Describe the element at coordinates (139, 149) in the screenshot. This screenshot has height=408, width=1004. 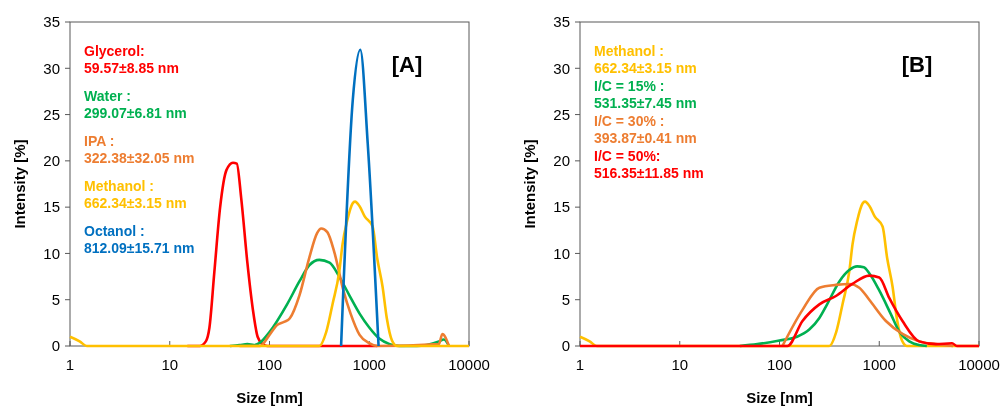
I see `text: IPA : 322.38±32.05 nm` at that location.